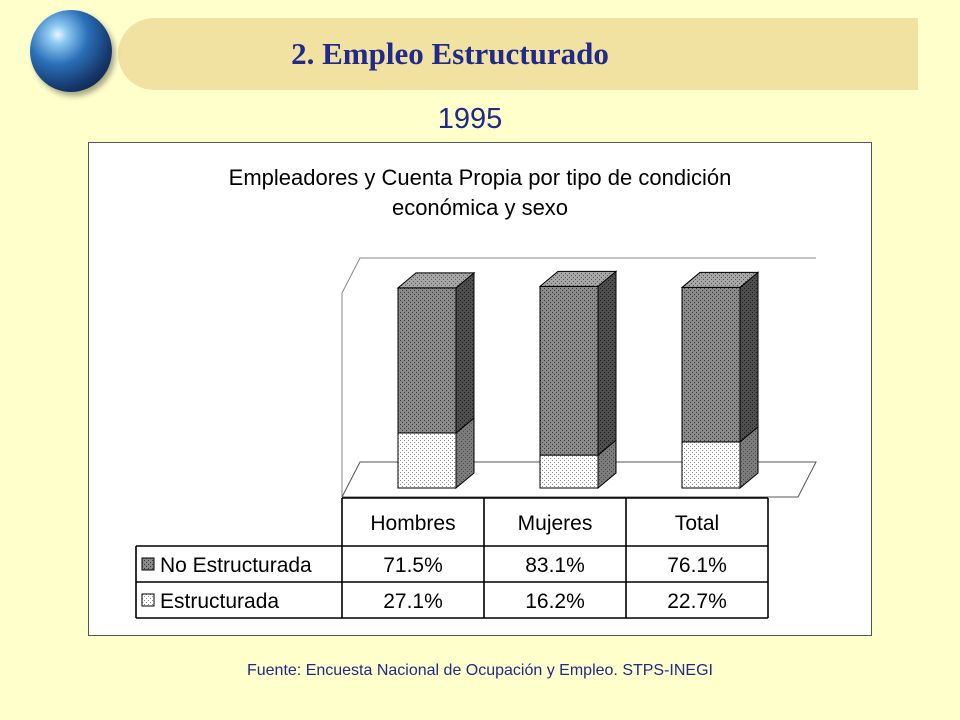 The image size is (960, 720). I want to click on globe-icon, so click(71, 51).